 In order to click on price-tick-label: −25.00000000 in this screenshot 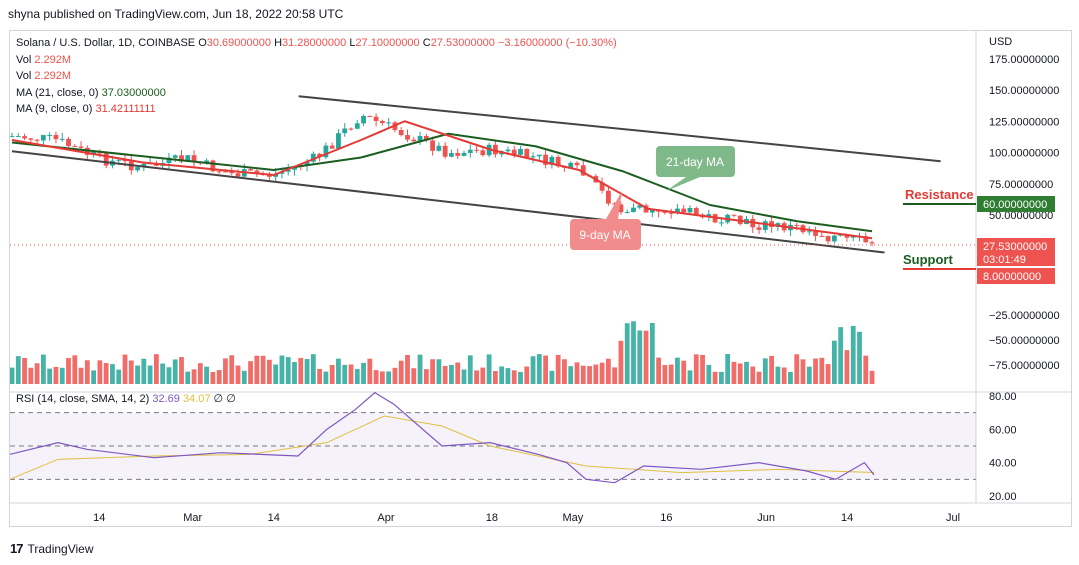, I will do `click(1024, 316)`.